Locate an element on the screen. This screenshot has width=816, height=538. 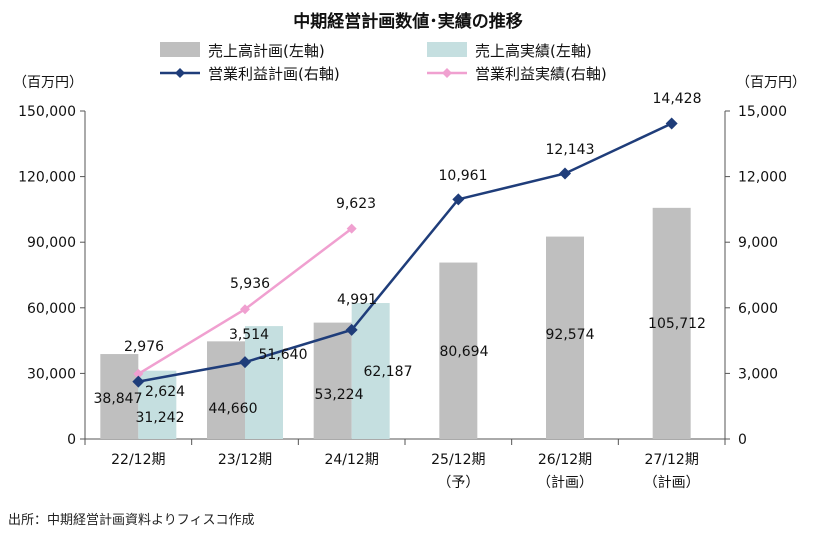
left-tick-label: 150,000 is located at coordinates (47, 112).